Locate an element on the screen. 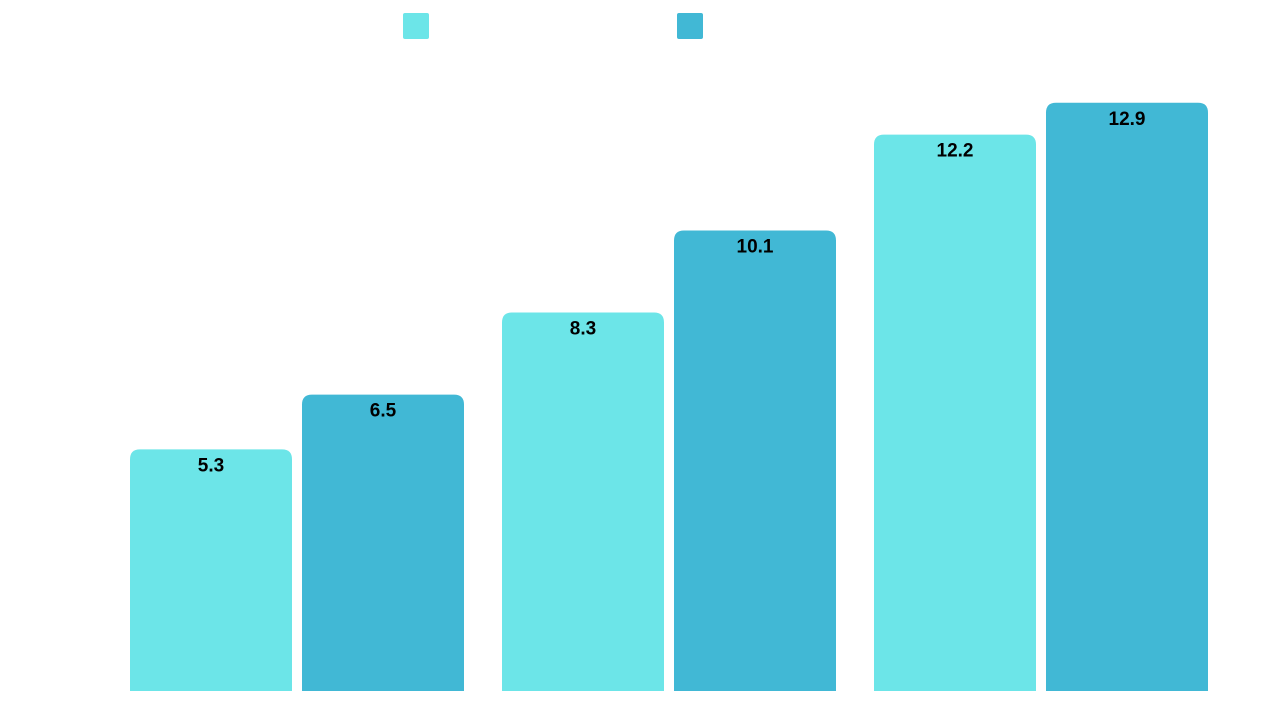 This screenshot has height=720, width=1280. data-label-series-1-category-2: 8.3 is located at coordinates (583, 329).